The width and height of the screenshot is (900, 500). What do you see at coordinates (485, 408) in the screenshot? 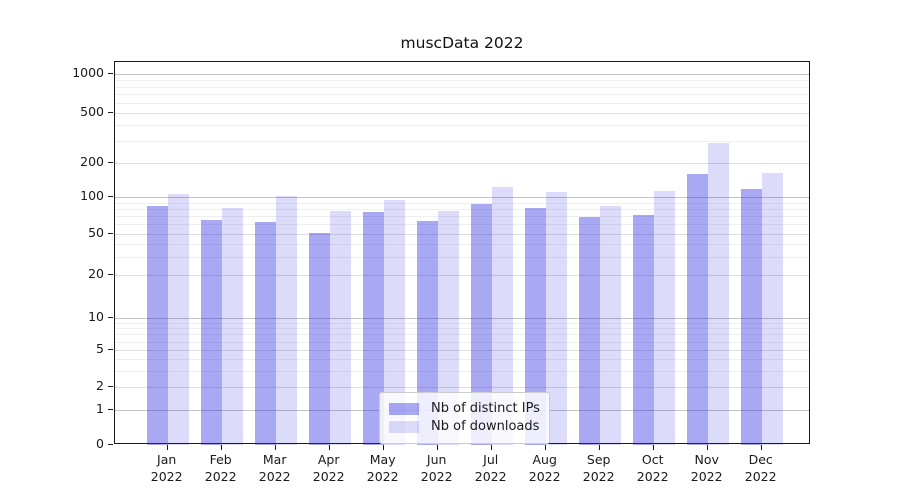
I see `legend-label-distinct-ips: Nb of distinct IPs` at bounding box center [485, 408].